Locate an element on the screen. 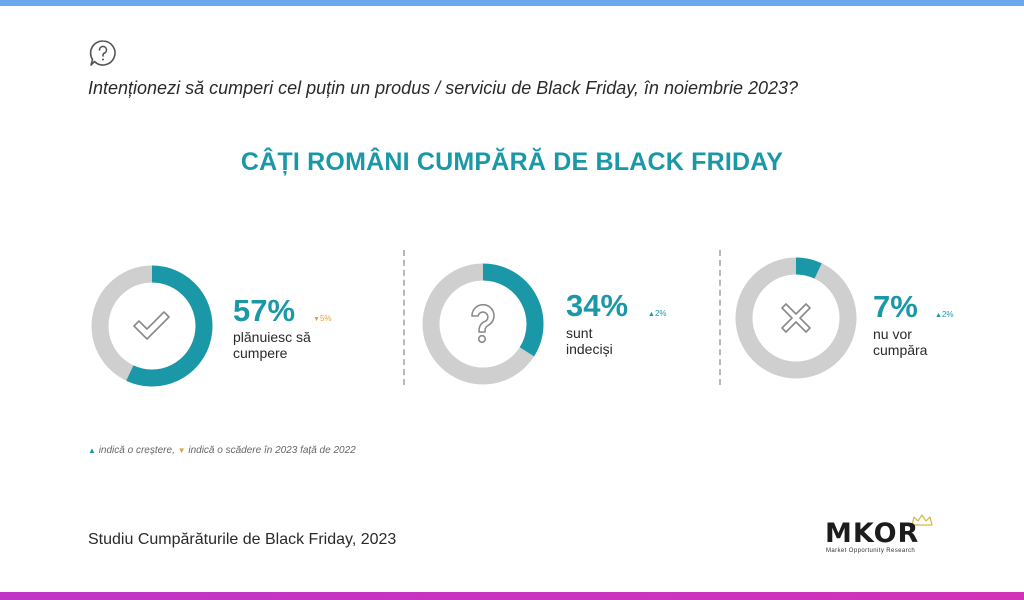 This screenshot has height=600, width=1024. legend-up-text: indică o creștere, is located at coordinates (136, 450).